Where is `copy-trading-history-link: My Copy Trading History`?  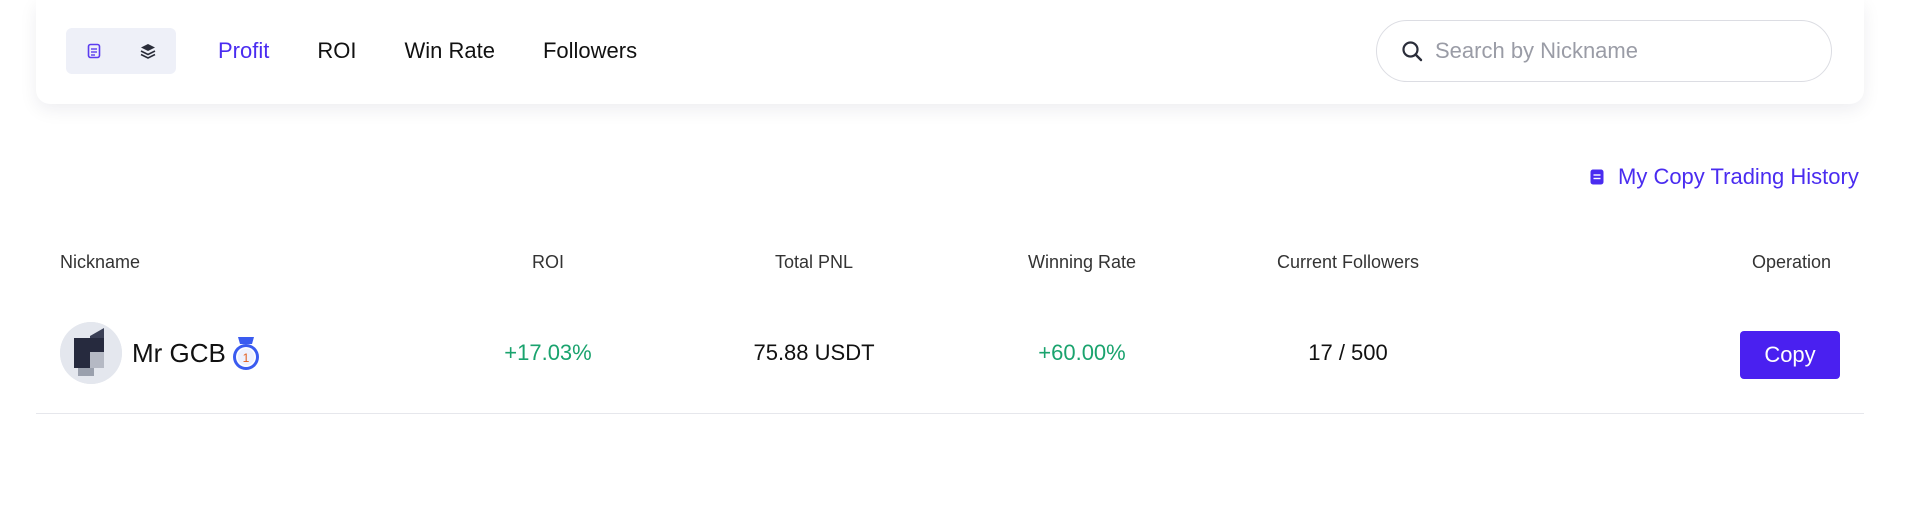
copy-trading-history-link: My Copy Trading History is located at coordinates (1723, 177).